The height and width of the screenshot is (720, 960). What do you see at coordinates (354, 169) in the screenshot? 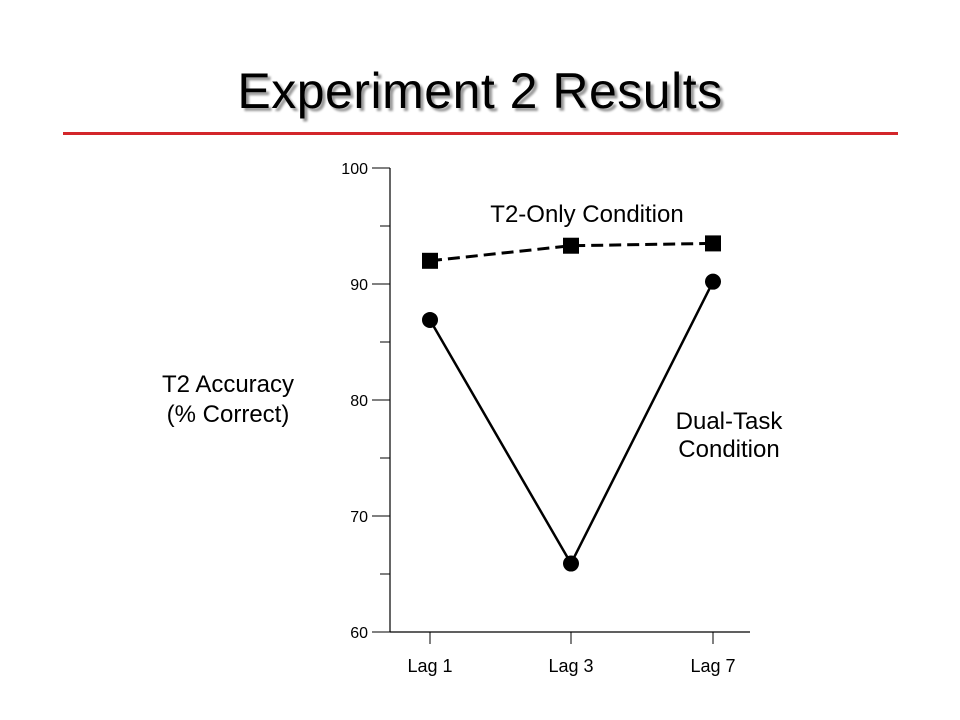
I see `y-tick-label: 100` at bounding box center [354, 169].